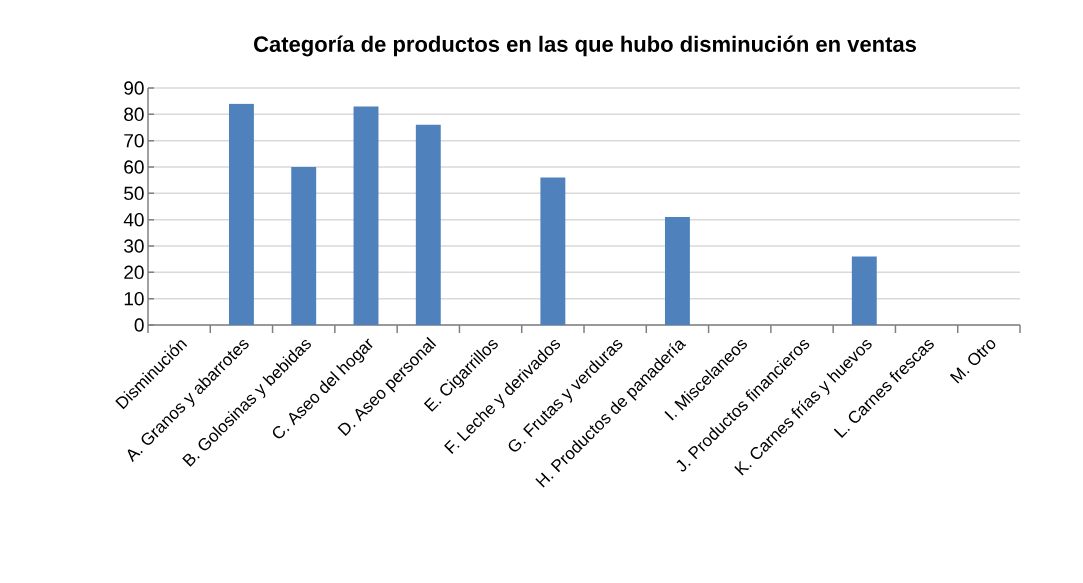 The height and width of the screenshot is (583, 1083). What do you see at coordinates (133, 219) in the screenshot?
I see `y-tick-label: 40` at bounding box center [133, 219].